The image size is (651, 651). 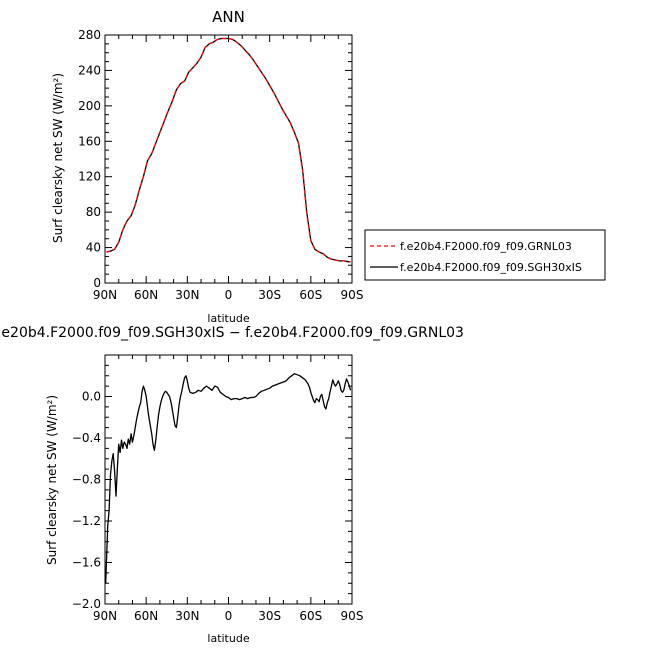 What do you see at coordinates (97, 283) in the screenshot?
I see `y-tick-label: 0` at bounding box center [97, 283].